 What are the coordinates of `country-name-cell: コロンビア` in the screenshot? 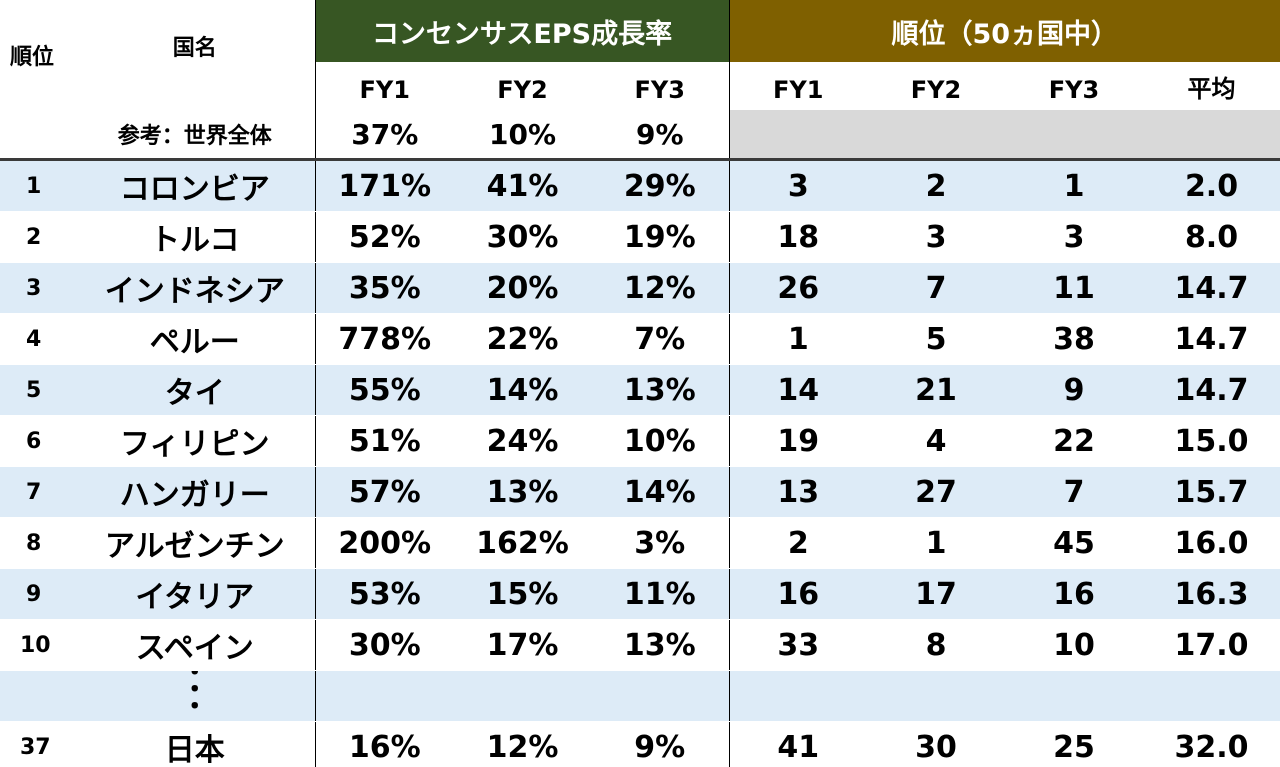 It's located at (195, 185).